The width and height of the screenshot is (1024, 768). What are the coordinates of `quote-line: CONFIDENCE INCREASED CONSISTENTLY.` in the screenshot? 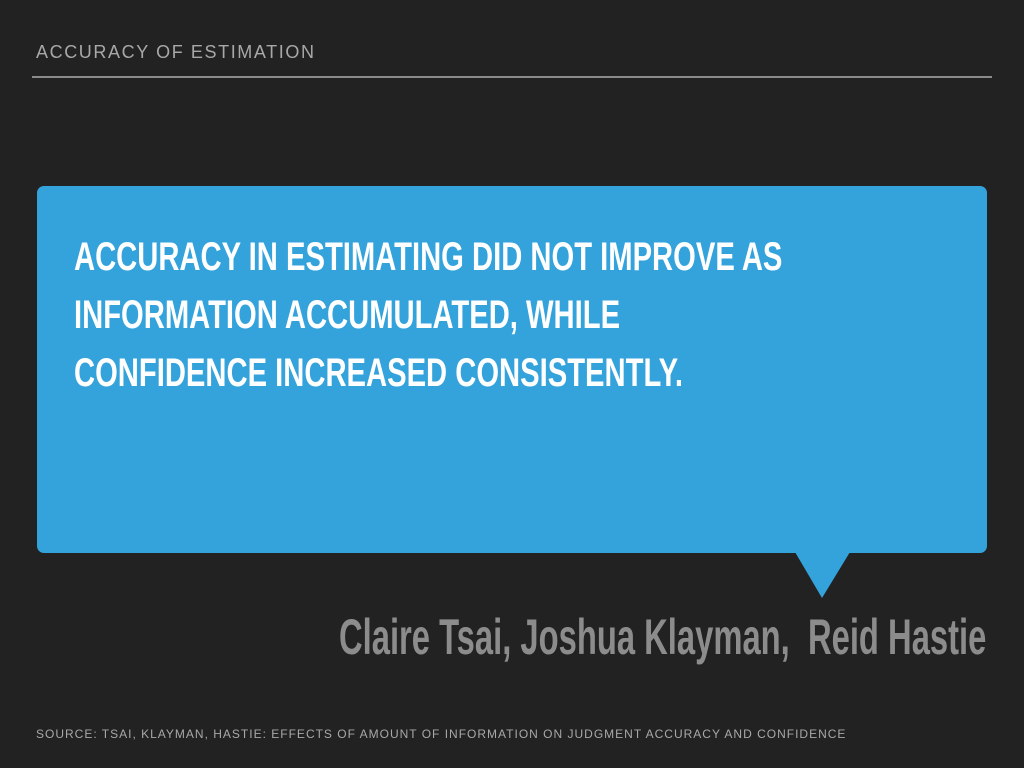 It's located at (378, 373).